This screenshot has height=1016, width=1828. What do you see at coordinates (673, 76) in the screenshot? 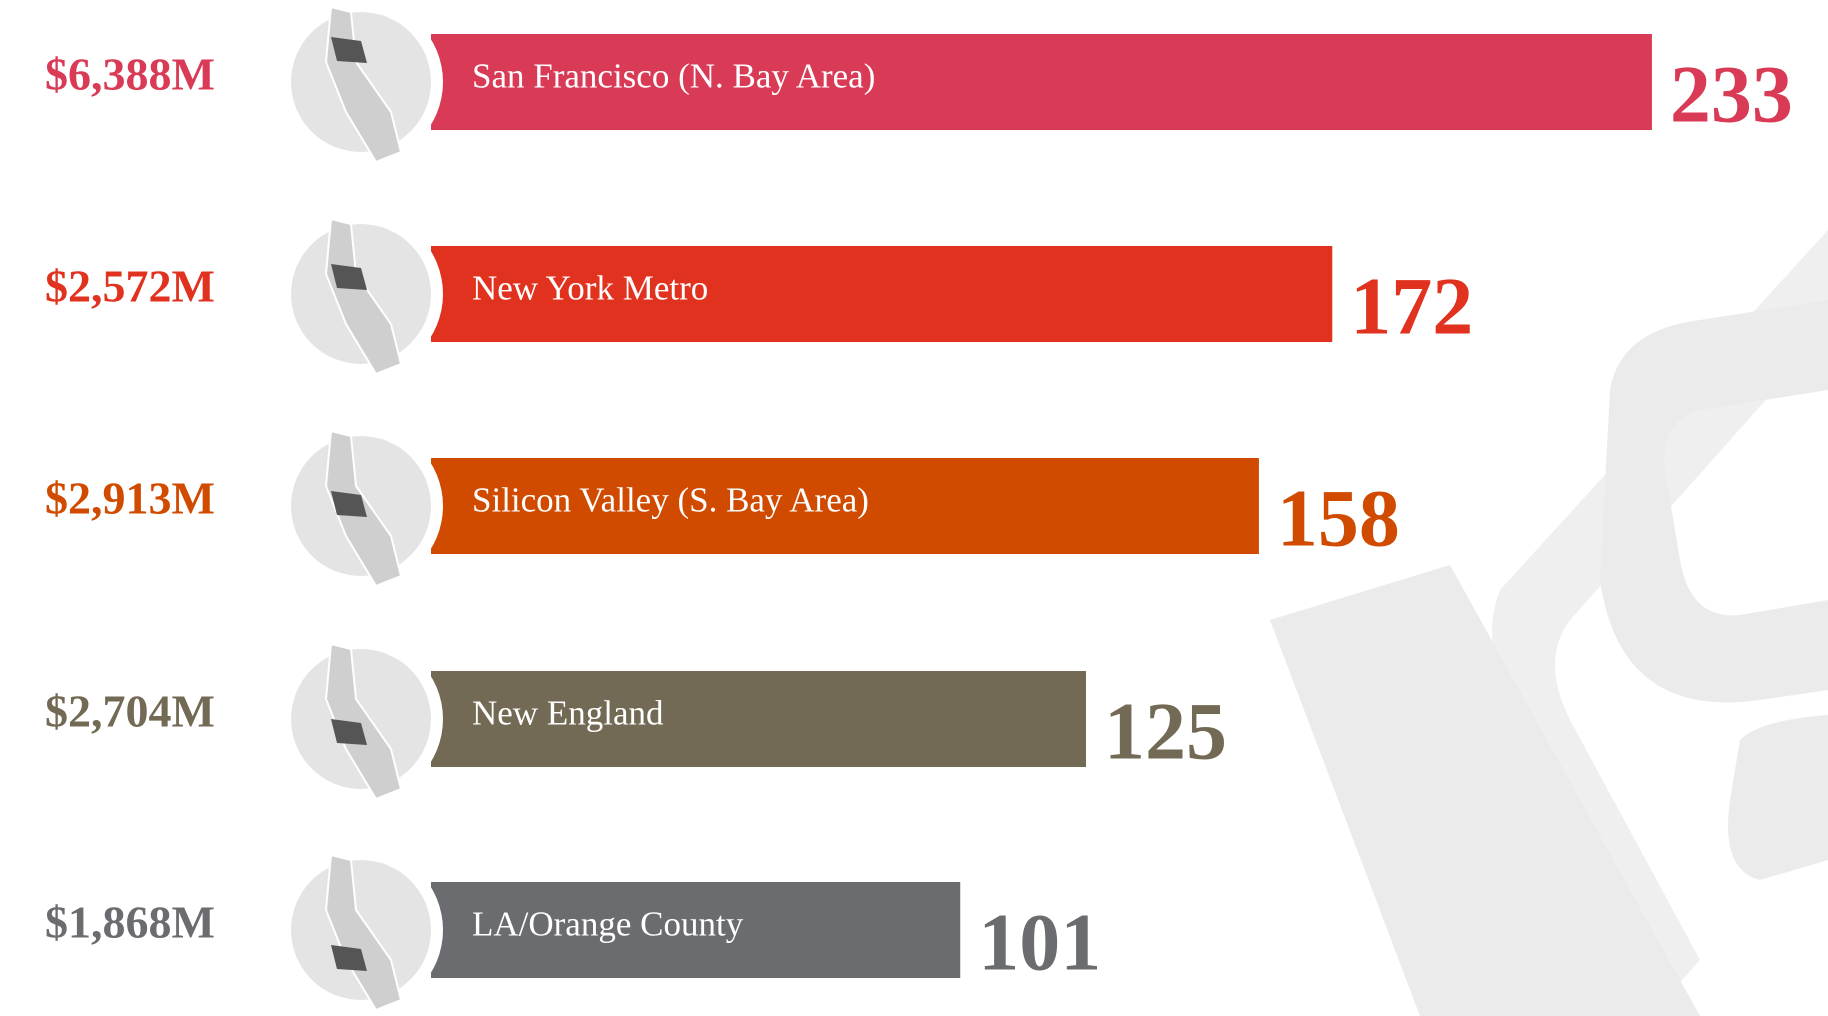
I see `category-label: San Francisco (N. Bay Area)` at bounding box center [673, 76].